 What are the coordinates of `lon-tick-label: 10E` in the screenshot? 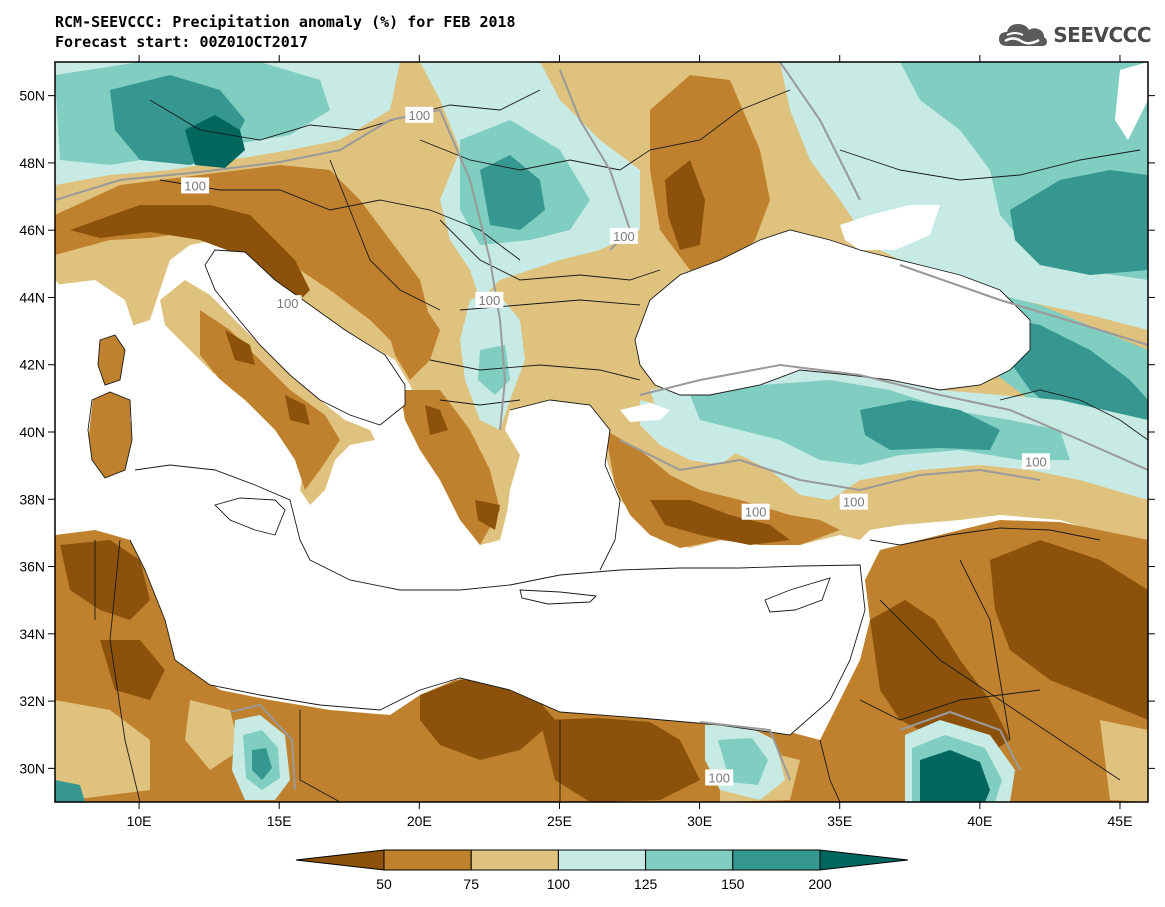 It's located at (139, 821).